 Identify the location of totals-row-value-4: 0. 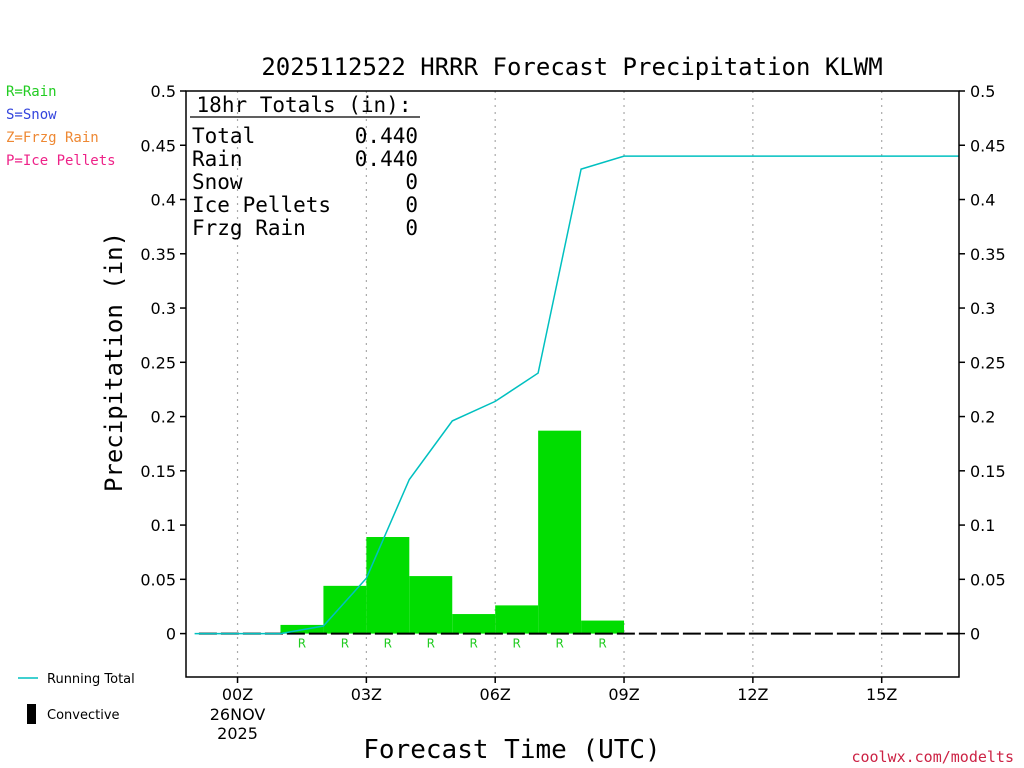
(411, 228).